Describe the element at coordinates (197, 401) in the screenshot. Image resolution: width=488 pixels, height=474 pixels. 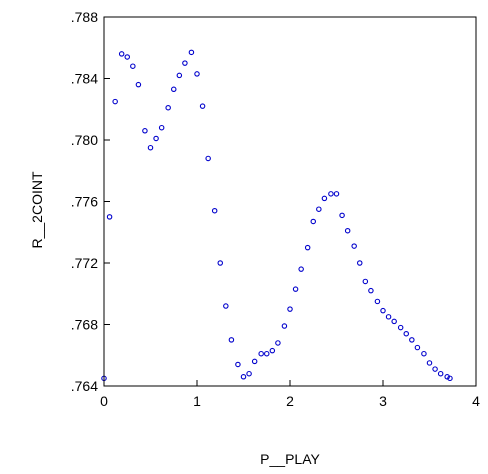
I see `x-tick-label: 1` at that location.